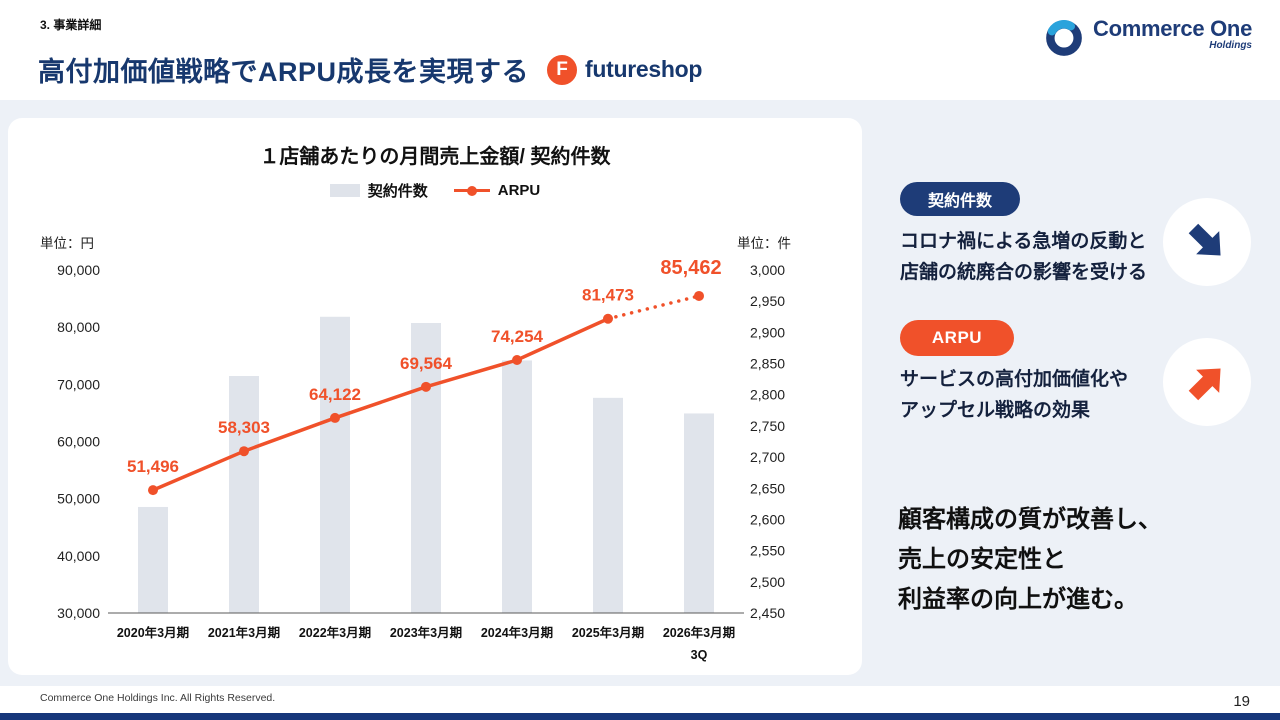 The height and width of the screenshot is (720, 1280). Describe the element at coordinates (1014, 395) in the screenshot. I see `arpu-description: サービスの高付加価値化や アップセル戦略の効果` at that location.